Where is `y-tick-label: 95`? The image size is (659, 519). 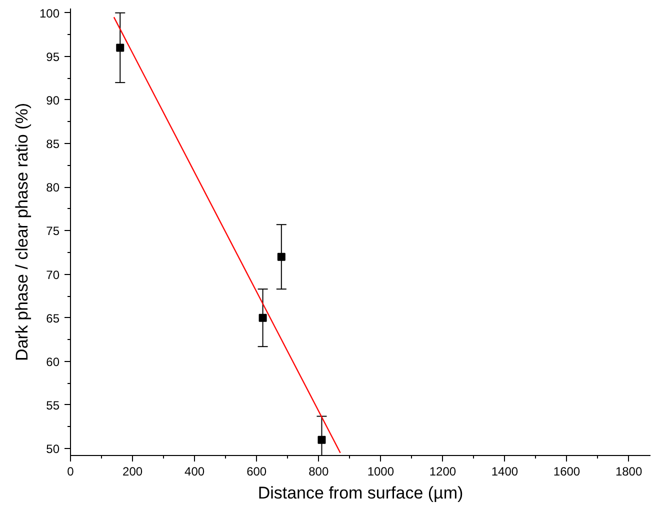
y-tick-label: 95 is located at coordinates (53, 57).